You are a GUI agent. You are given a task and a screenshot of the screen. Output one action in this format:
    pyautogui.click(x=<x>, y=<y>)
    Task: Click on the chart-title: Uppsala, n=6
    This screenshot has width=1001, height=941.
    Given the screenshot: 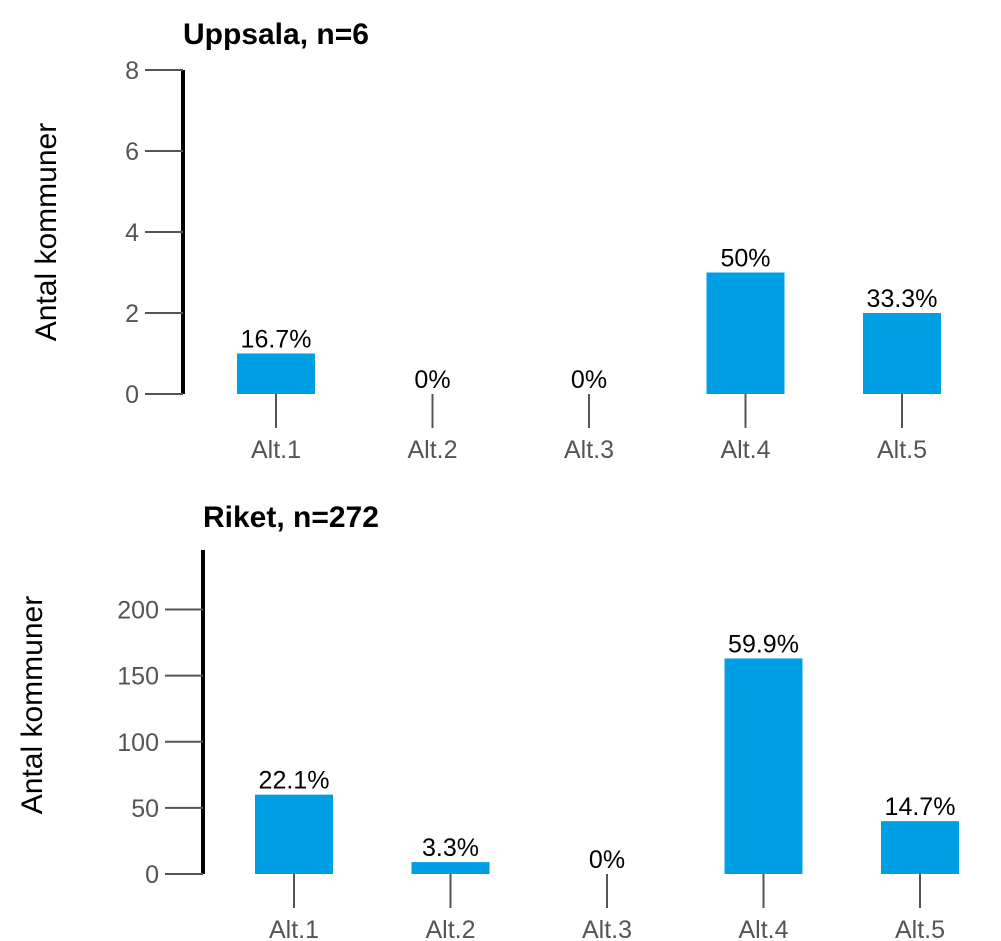 What is the action you would take?
    pyautogui.click(x=276, y=34)
    